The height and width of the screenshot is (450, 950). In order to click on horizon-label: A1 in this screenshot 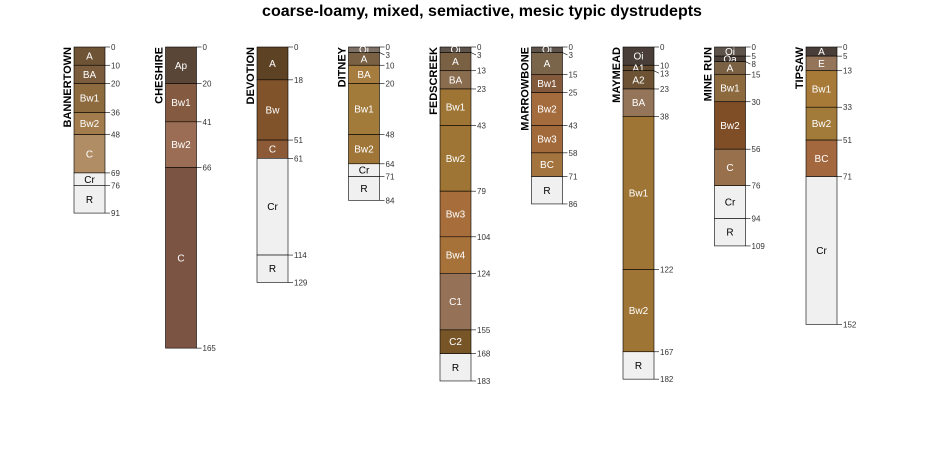, I will do `click(638, 68)`.